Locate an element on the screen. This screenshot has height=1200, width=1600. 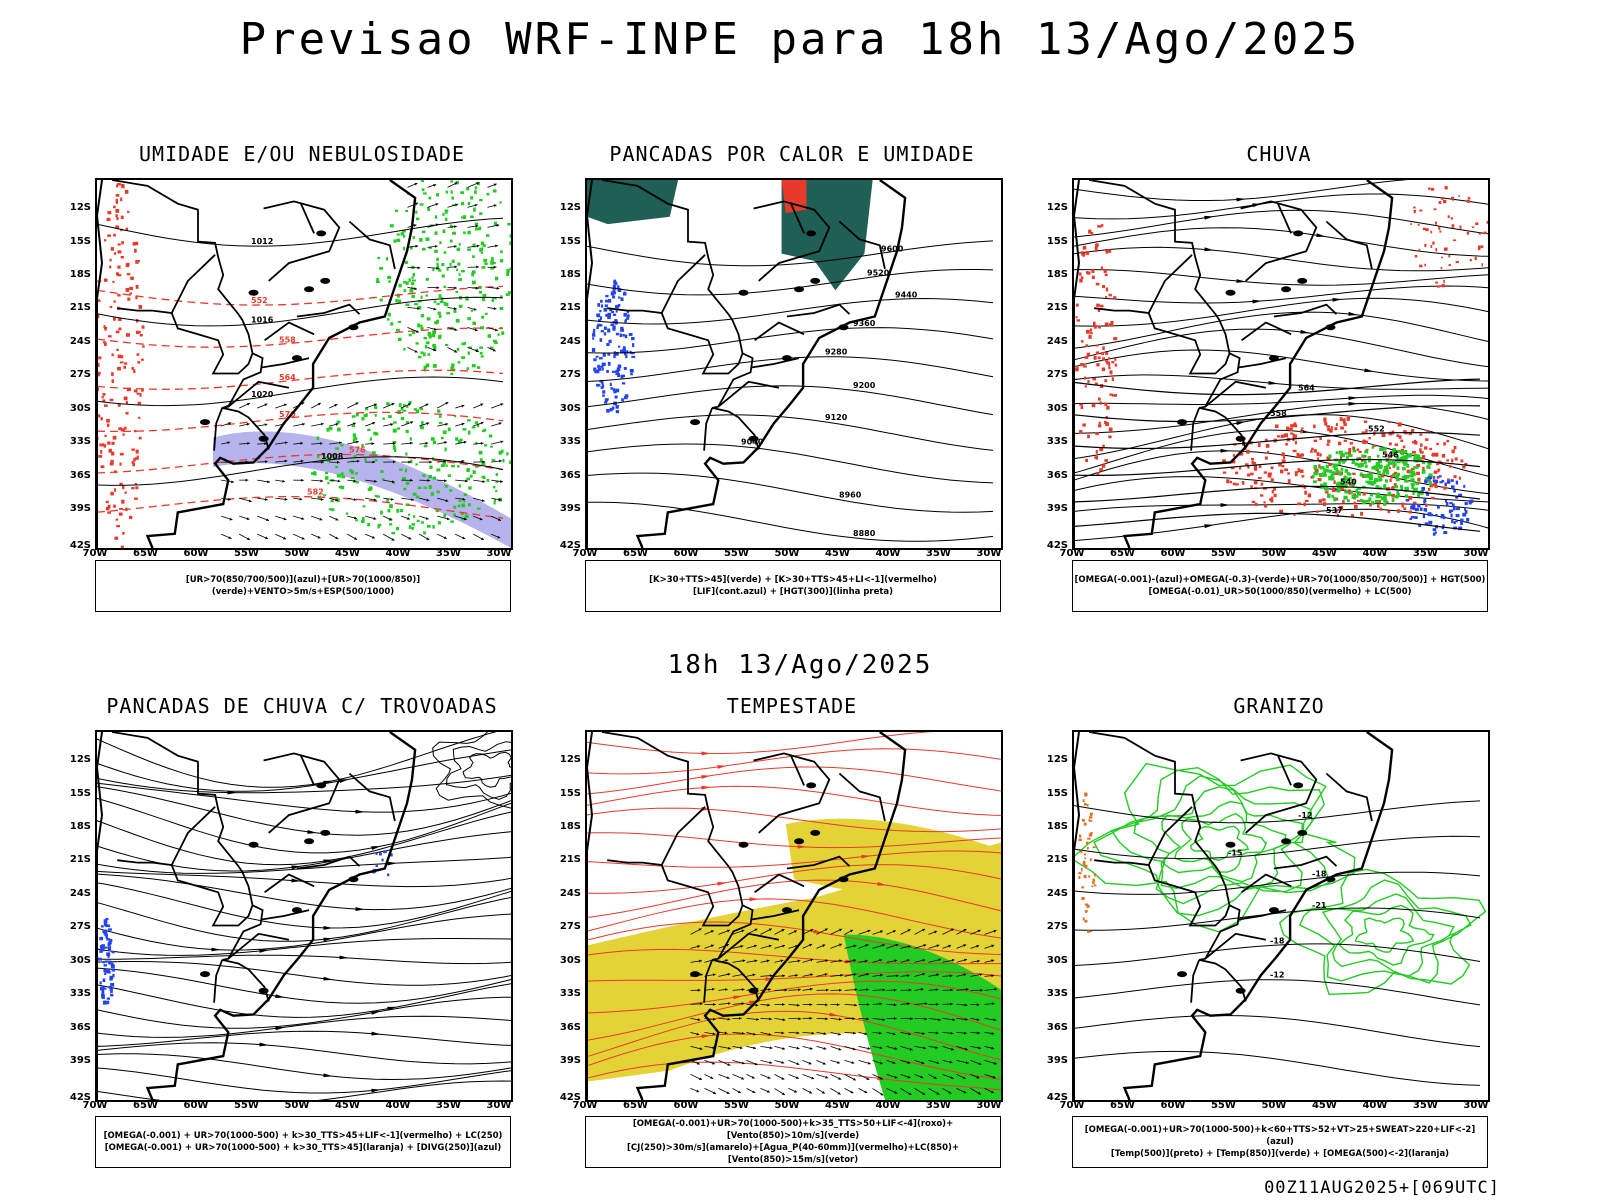
lat-tick-label: 27S is located at coordinates (80, 375).